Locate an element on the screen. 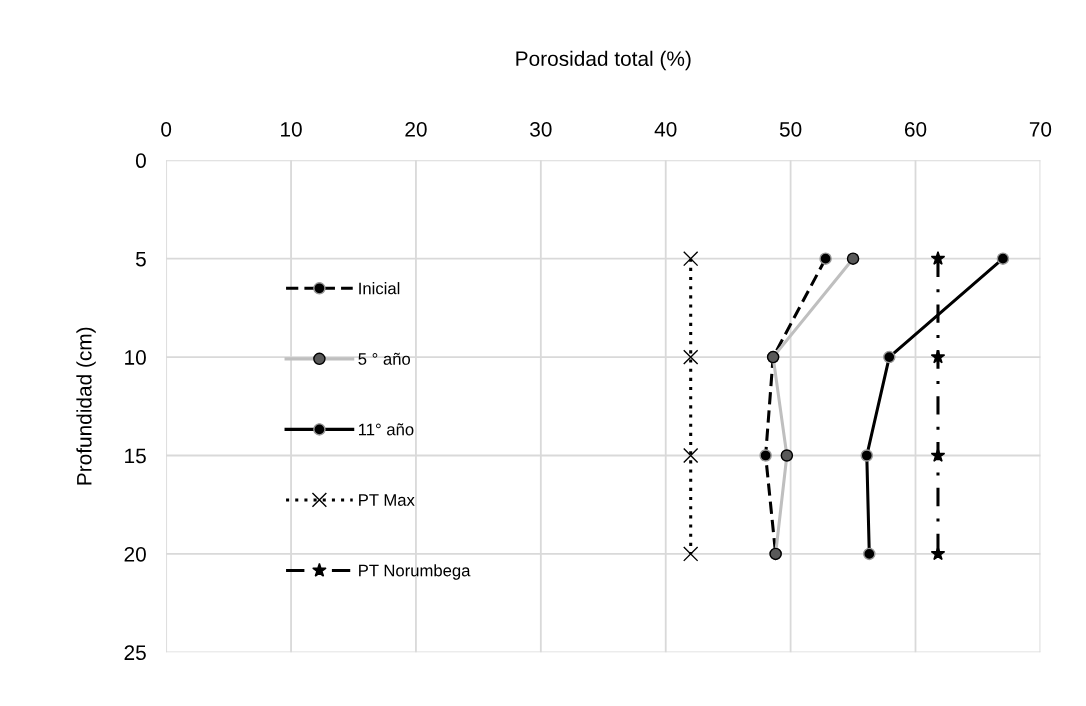  x-axis-title: Porosidad total (%) is located at coordinates (603, 60).